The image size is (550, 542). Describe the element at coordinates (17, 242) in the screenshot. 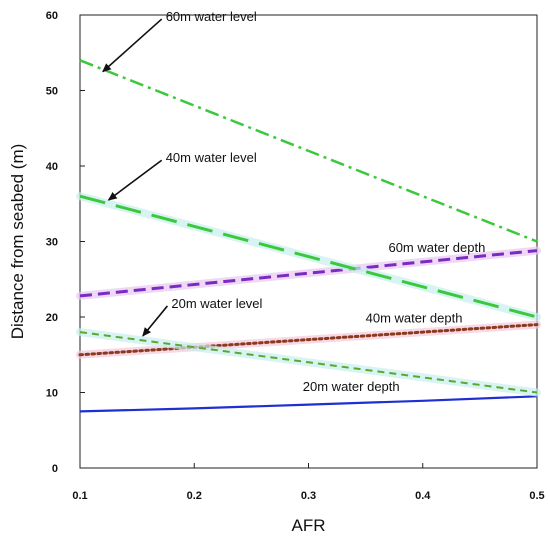

I see `y-axis-label: Distance from seabed (m)` at that location.